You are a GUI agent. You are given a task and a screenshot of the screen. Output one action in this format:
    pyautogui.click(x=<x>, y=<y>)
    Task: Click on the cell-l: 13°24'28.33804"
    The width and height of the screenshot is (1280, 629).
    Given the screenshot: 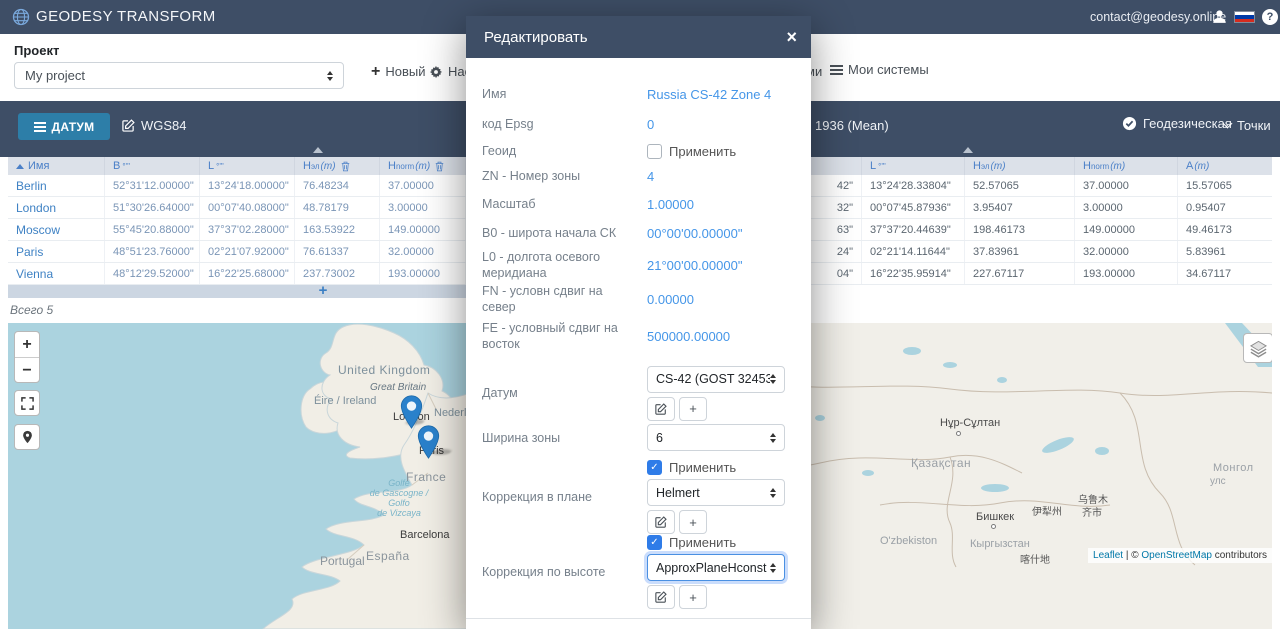 What is the action you would take?
    pyautogui.click(x=913, y=185)
    